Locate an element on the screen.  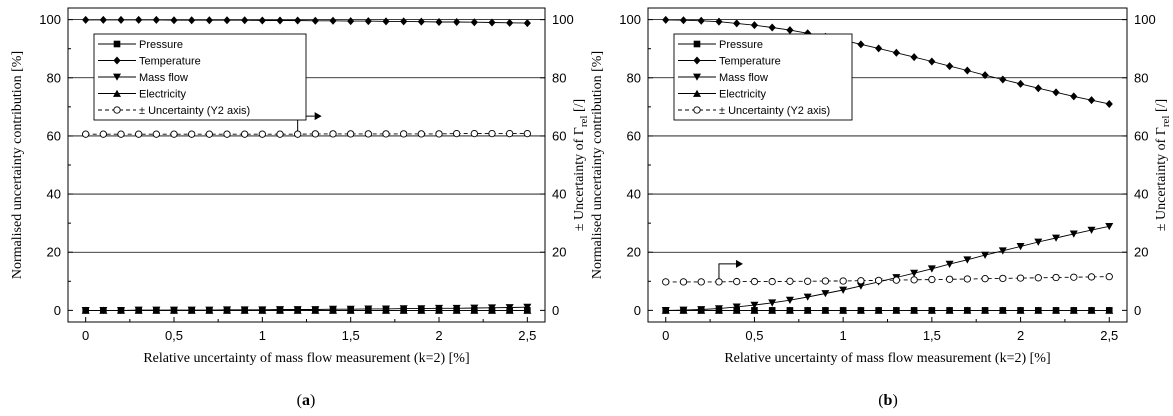
chart-b-y2-arrow-head is located at coordinates (739, 263).